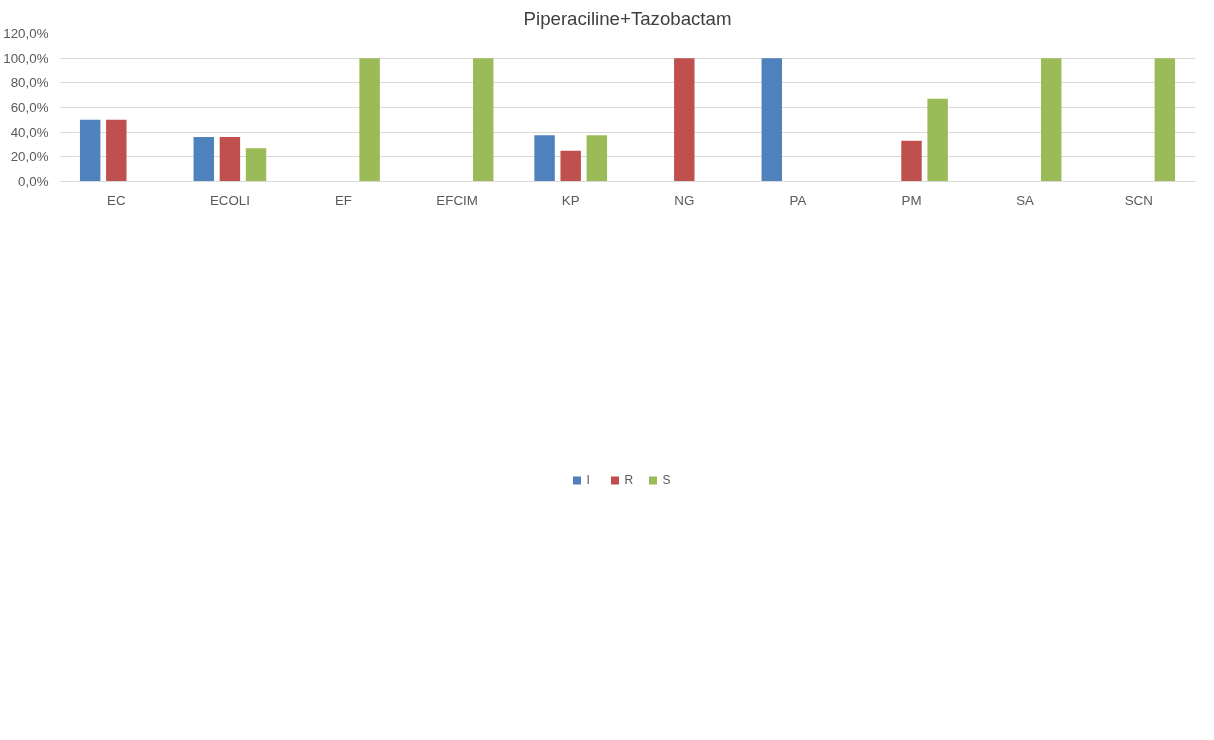 The height and width of the screenshot is (740, 1214). I want to click on x-tick-label: NG, so click(684, 200).